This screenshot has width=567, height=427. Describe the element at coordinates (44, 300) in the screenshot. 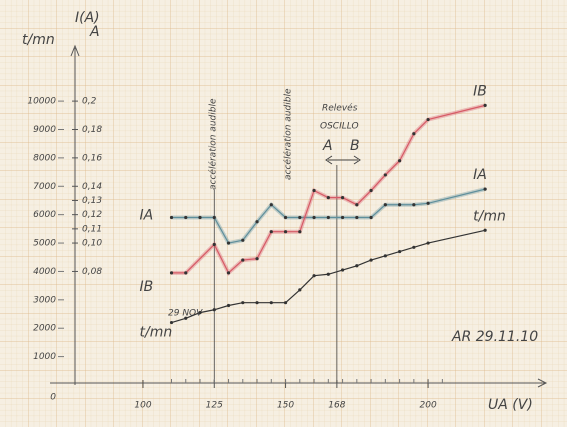

I see `y-tick-label: 3000` at that location.